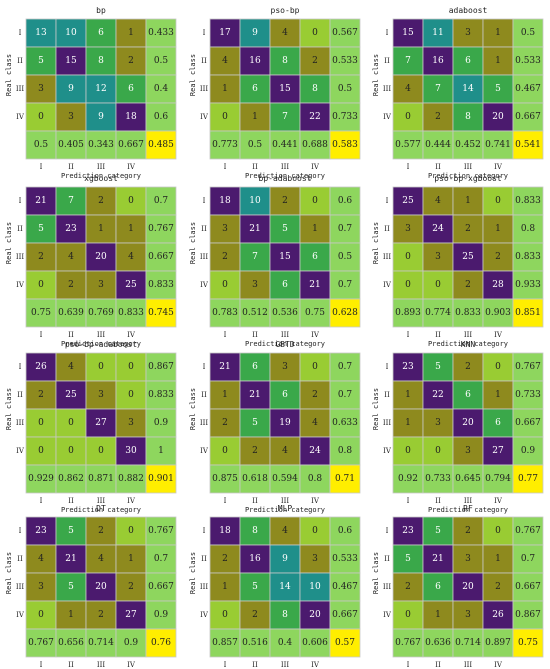 The image size is (550, 669). I want to click on matrix-cell-value: 10, so click(255, 201).